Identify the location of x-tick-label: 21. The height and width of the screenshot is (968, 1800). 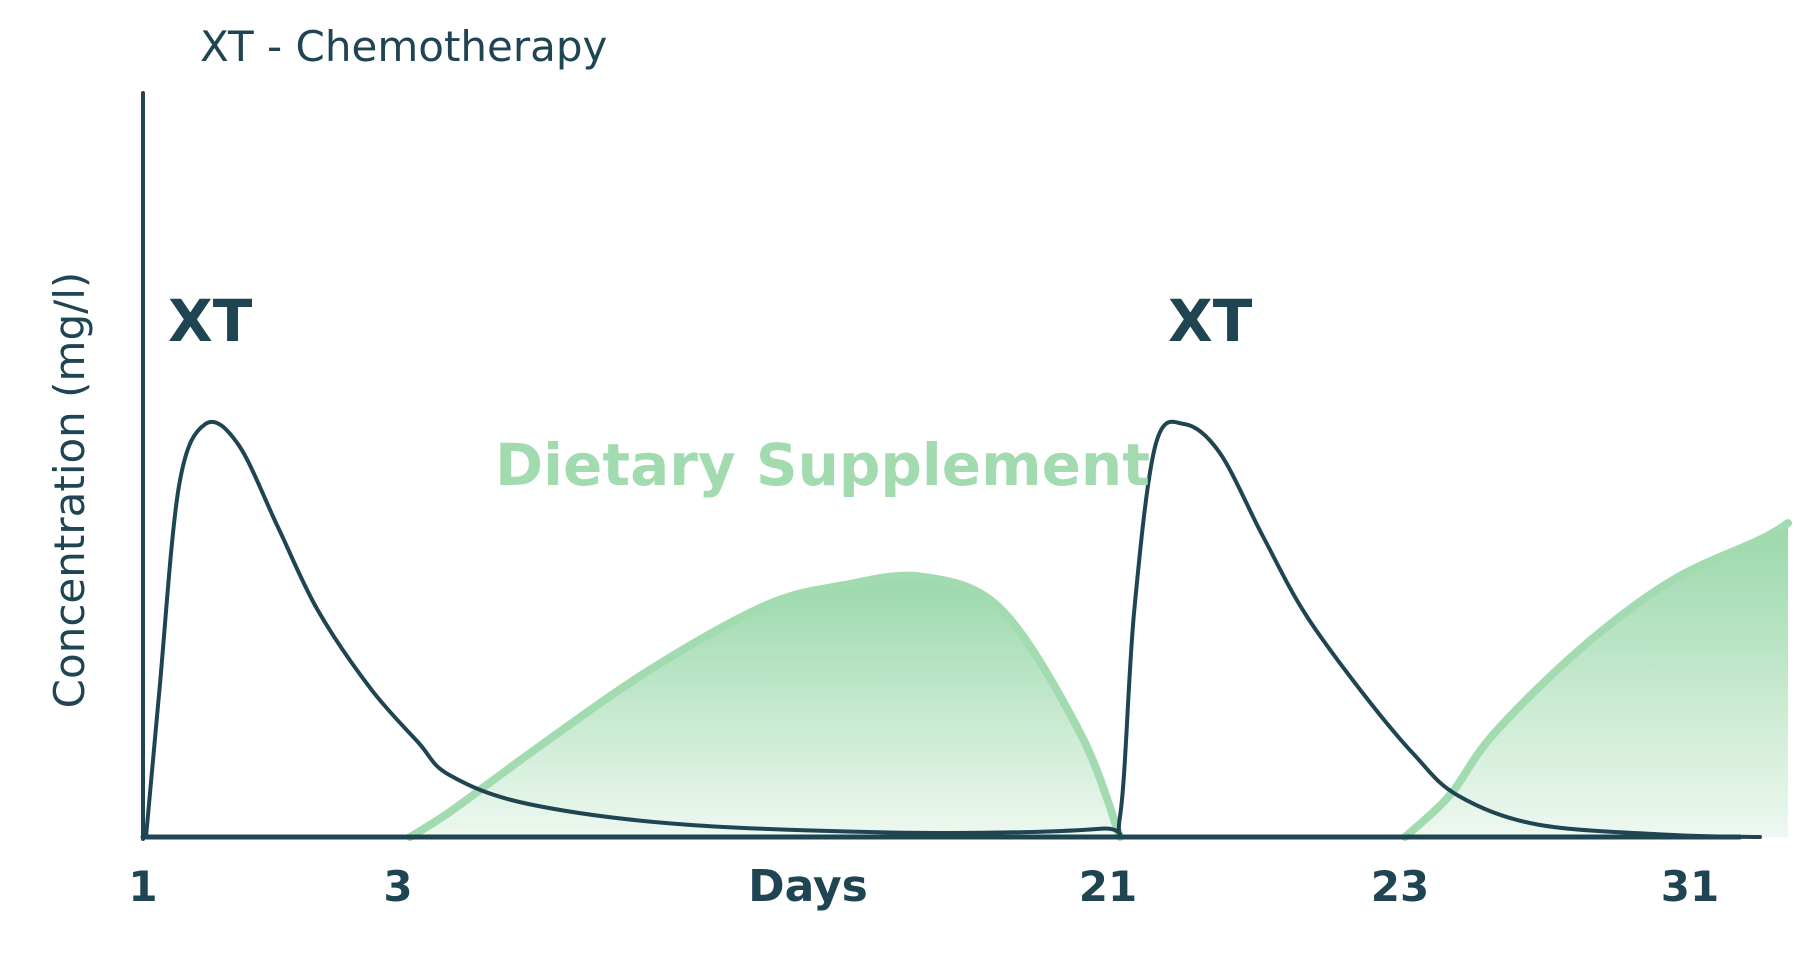
(1108, 886).